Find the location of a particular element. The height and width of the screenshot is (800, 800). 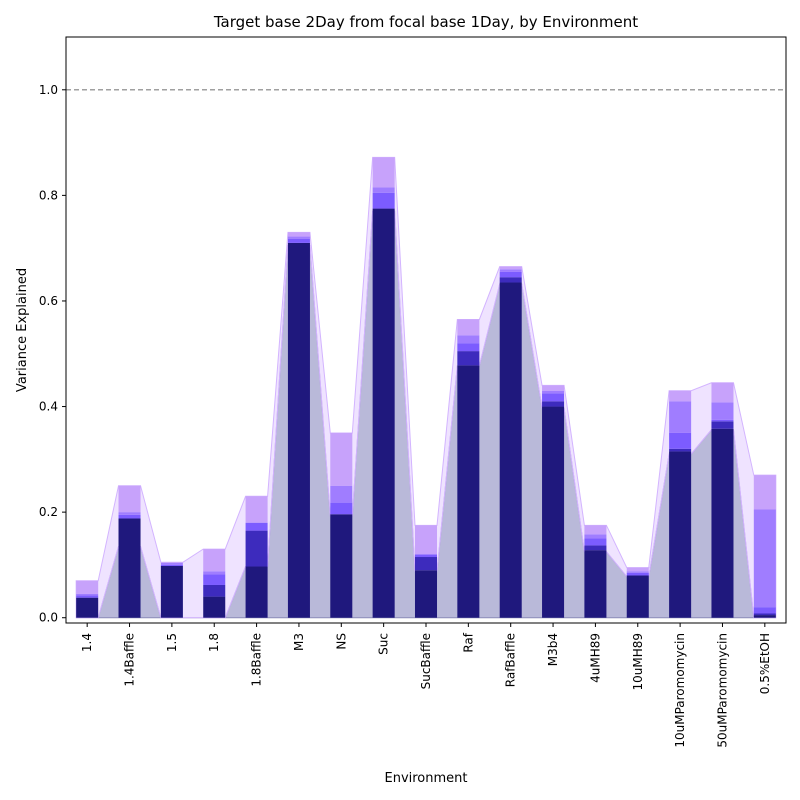

x-axis-title: Environment is located at coordinates (425, 778).